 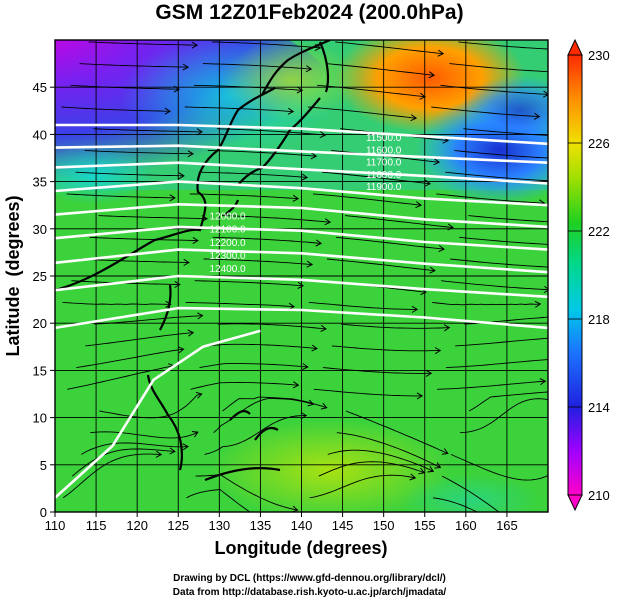 What do you see at coordinates (227, 230) in the screenshot?
I see `contour-label: 12100.0` at bounding box center [227, 230].